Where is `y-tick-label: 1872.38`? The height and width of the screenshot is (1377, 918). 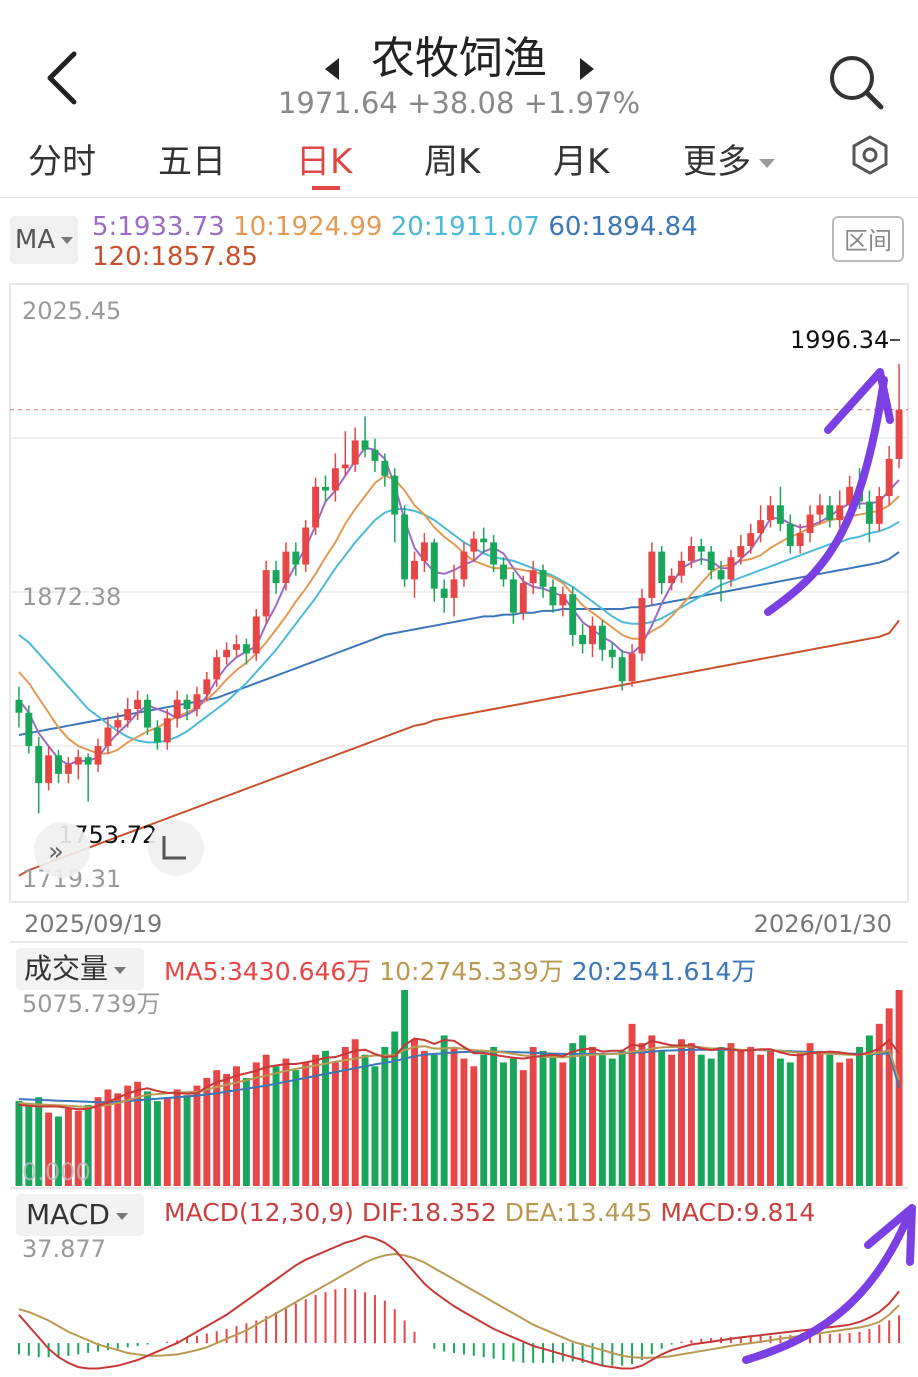
y-tick-label: 1872.38 is located at coordinates (71, 597).